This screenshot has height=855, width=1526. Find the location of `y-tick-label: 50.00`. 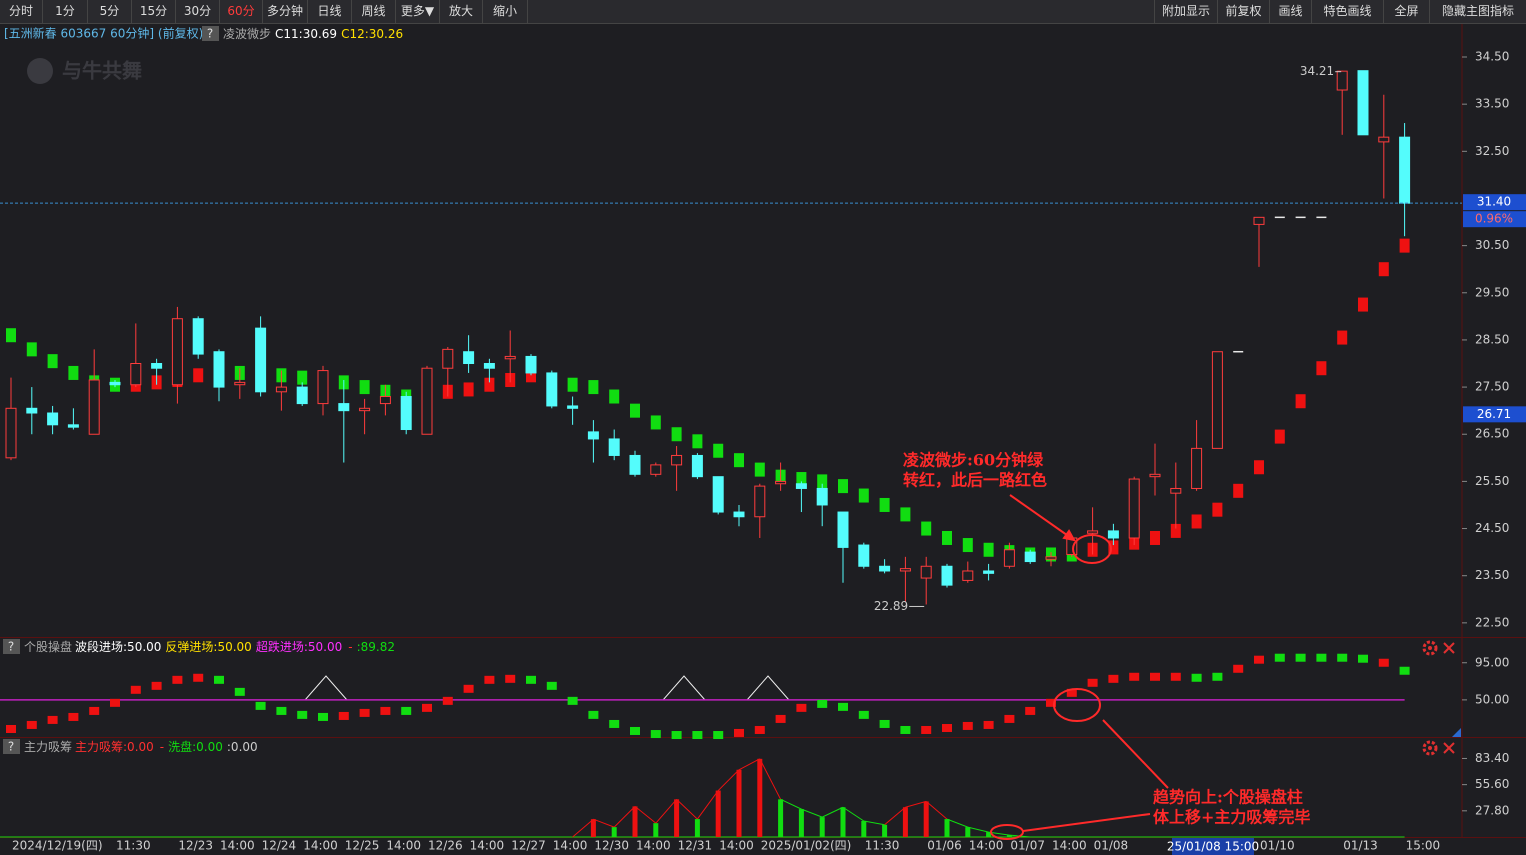

y-tick-label: 50.00 is located at coordinates (1492, 699).